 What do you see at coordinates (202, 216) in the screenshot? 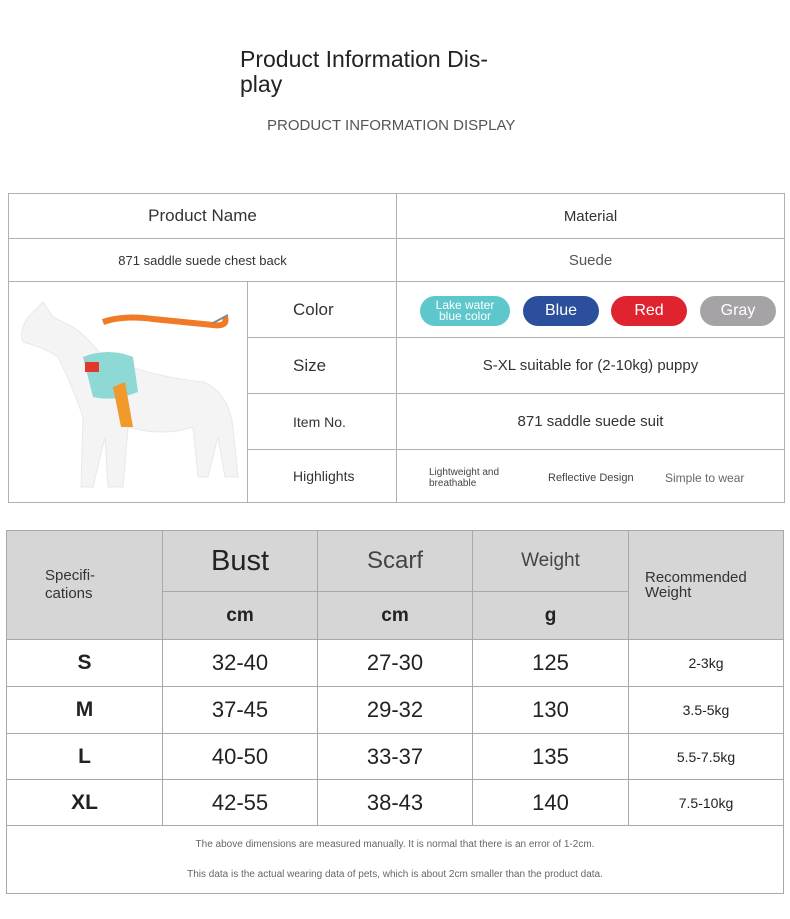
I see `product-name-header: Product Name` at bounding box center [202, 216].